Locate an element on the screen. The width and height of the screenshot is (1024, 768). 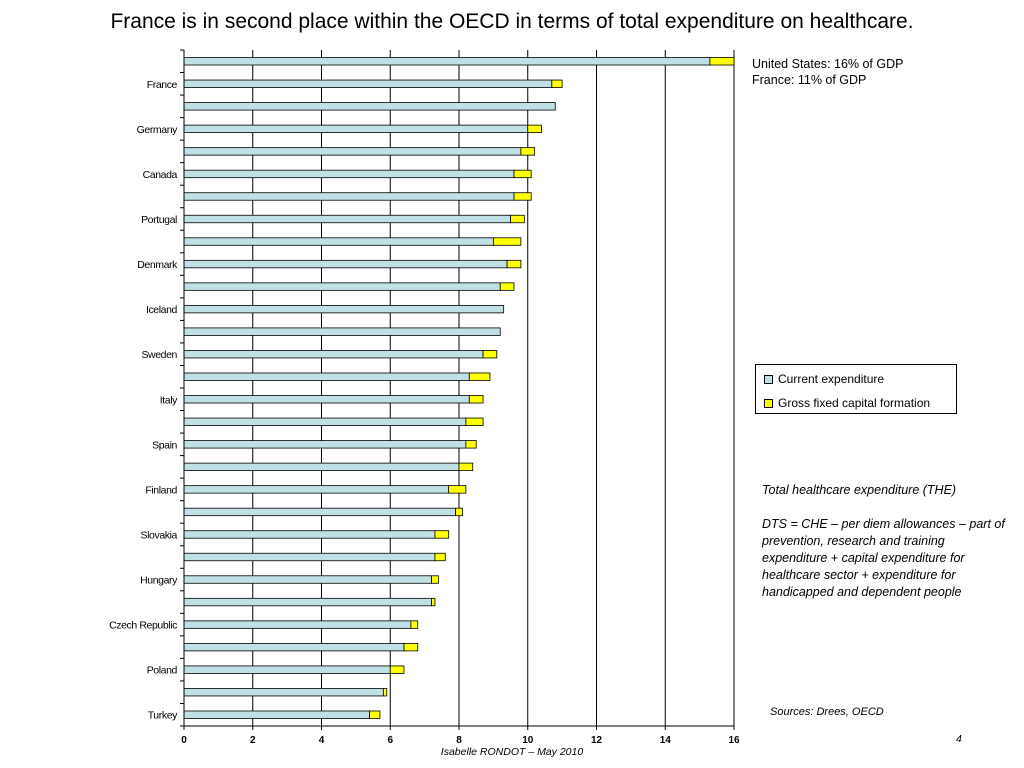
category-label-25: Czech Republic is located at coordinates (143, 626).